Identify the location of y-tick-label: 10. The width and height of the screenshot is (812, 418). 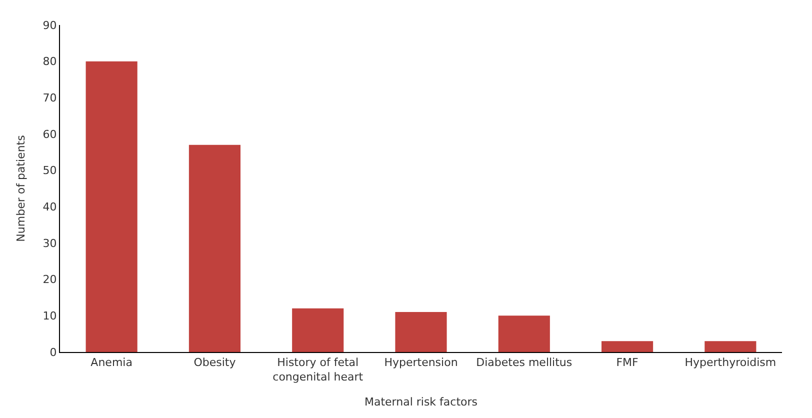
(49, 316).